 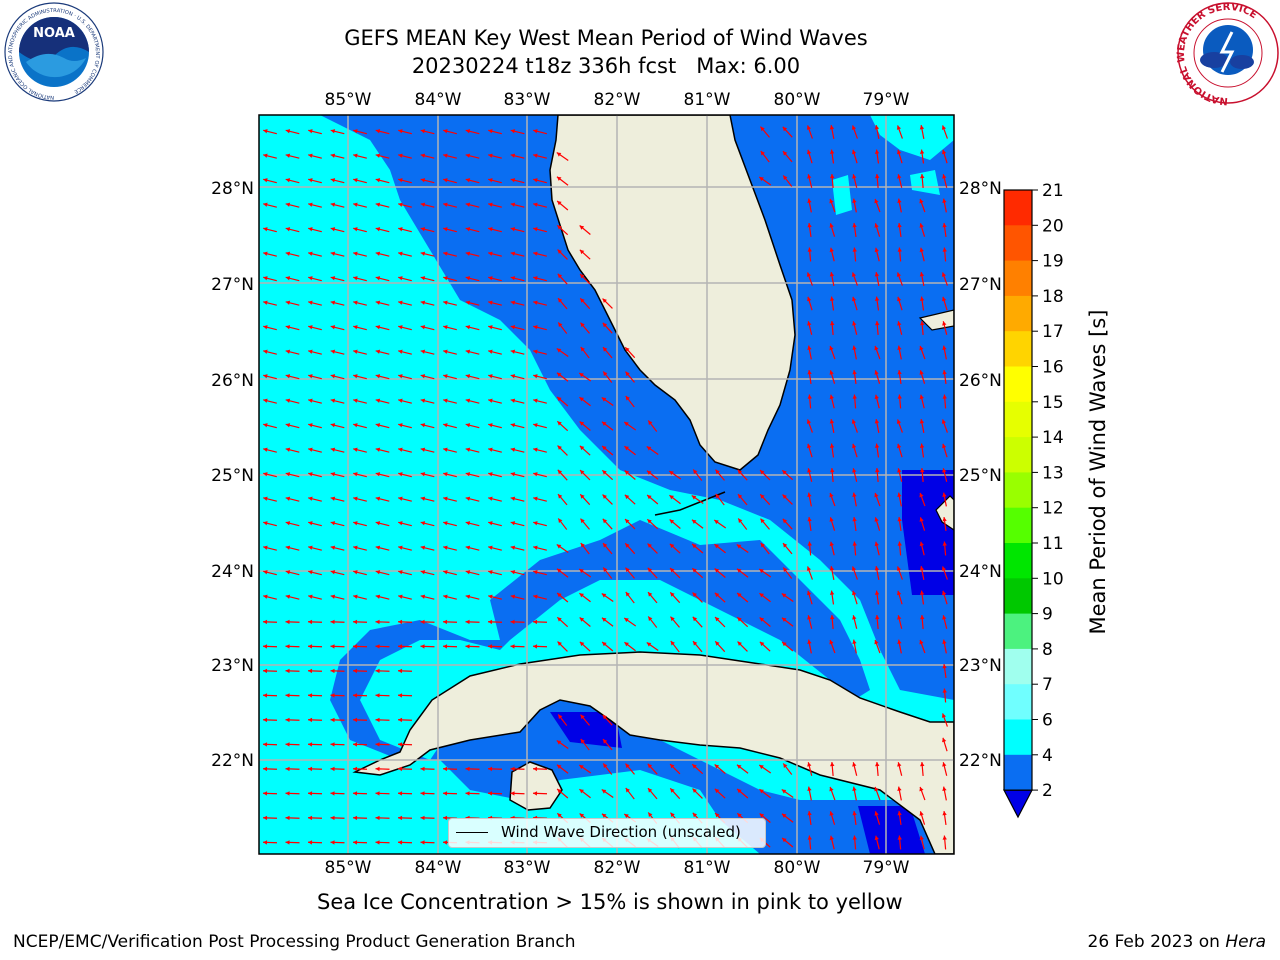 I want to click on lat-label-left: 26°N, so click(x=232, y=381).